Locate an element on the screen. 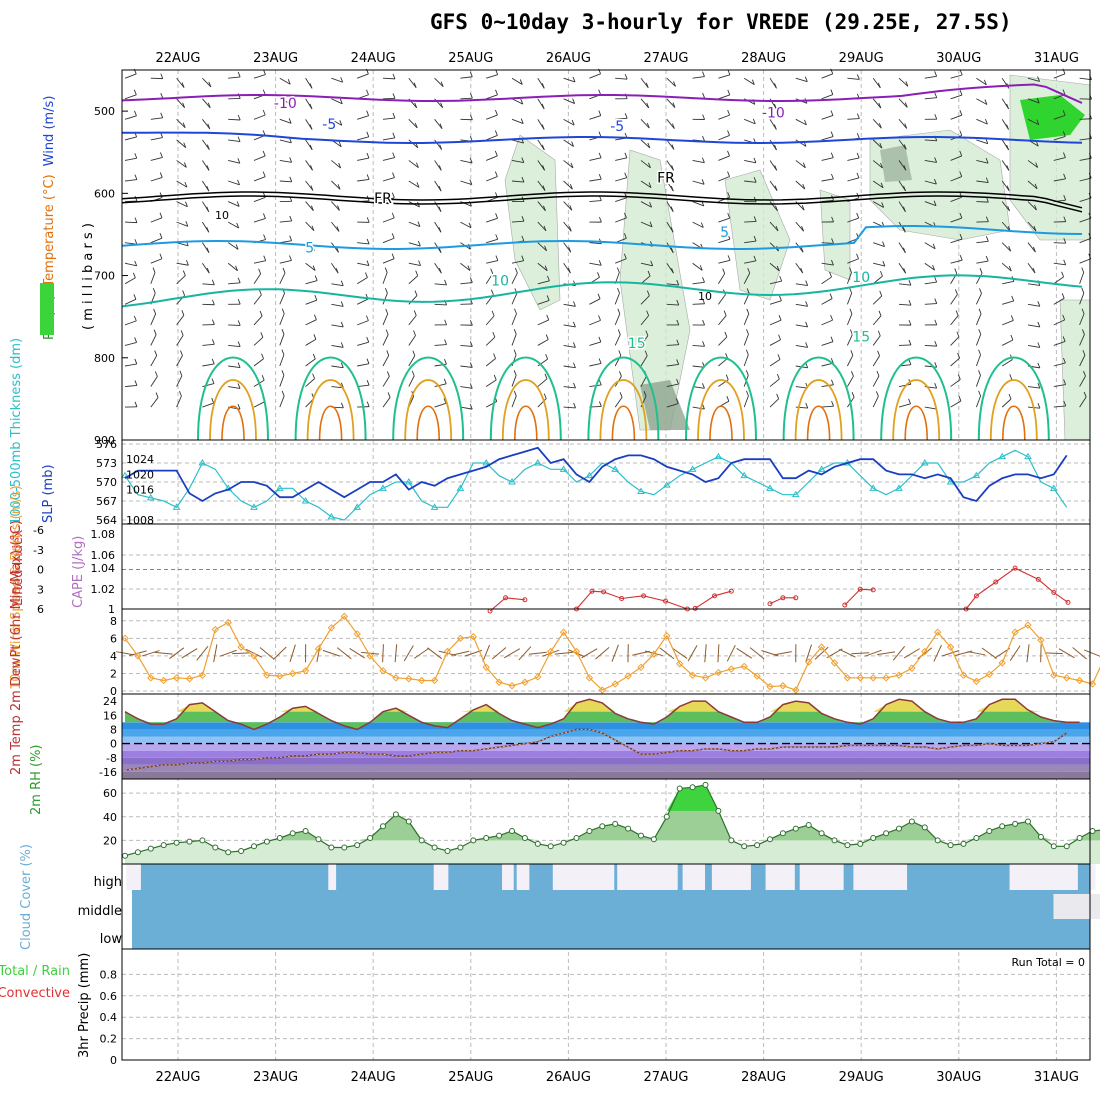  contour-label: 10 is located at coordinates (500, 281).